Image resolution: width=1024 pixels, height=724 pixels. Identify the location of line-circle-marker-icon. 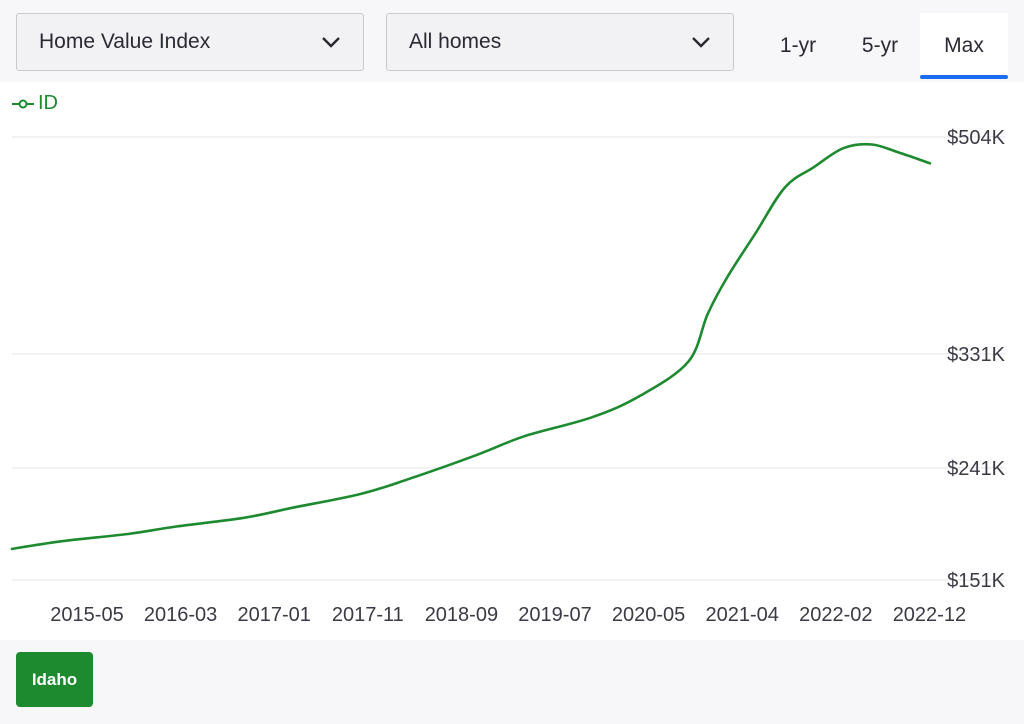
(23, 103).